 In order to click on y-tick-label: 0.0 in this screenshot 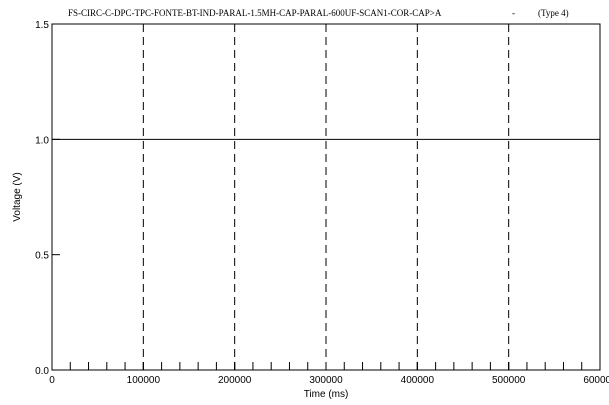, I will do `click(42, 371)`.